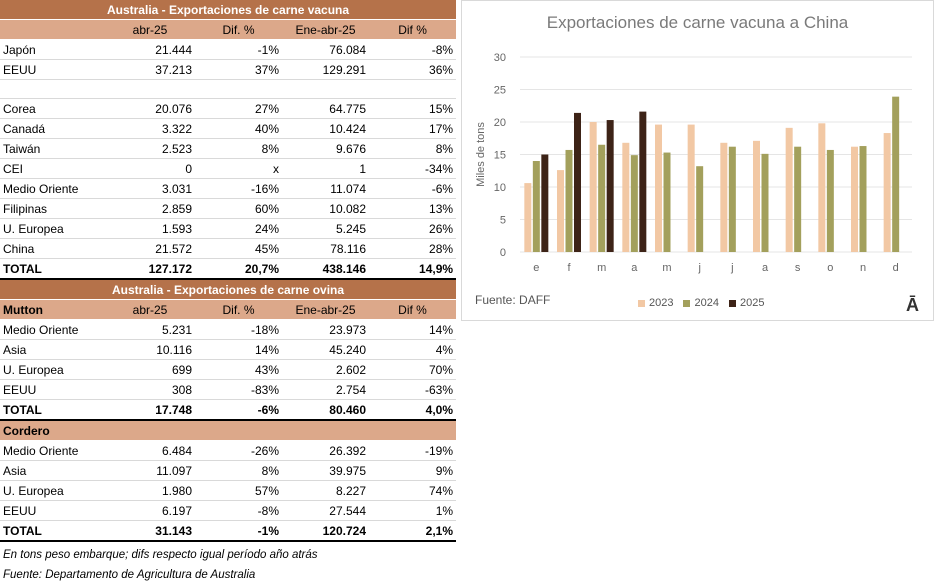 This screenshot has width=935, height=585. What do you see at coordinates (503, 253) in the screenshot?
I see `y-tick-label: 0` at bounding box center [503, 253].